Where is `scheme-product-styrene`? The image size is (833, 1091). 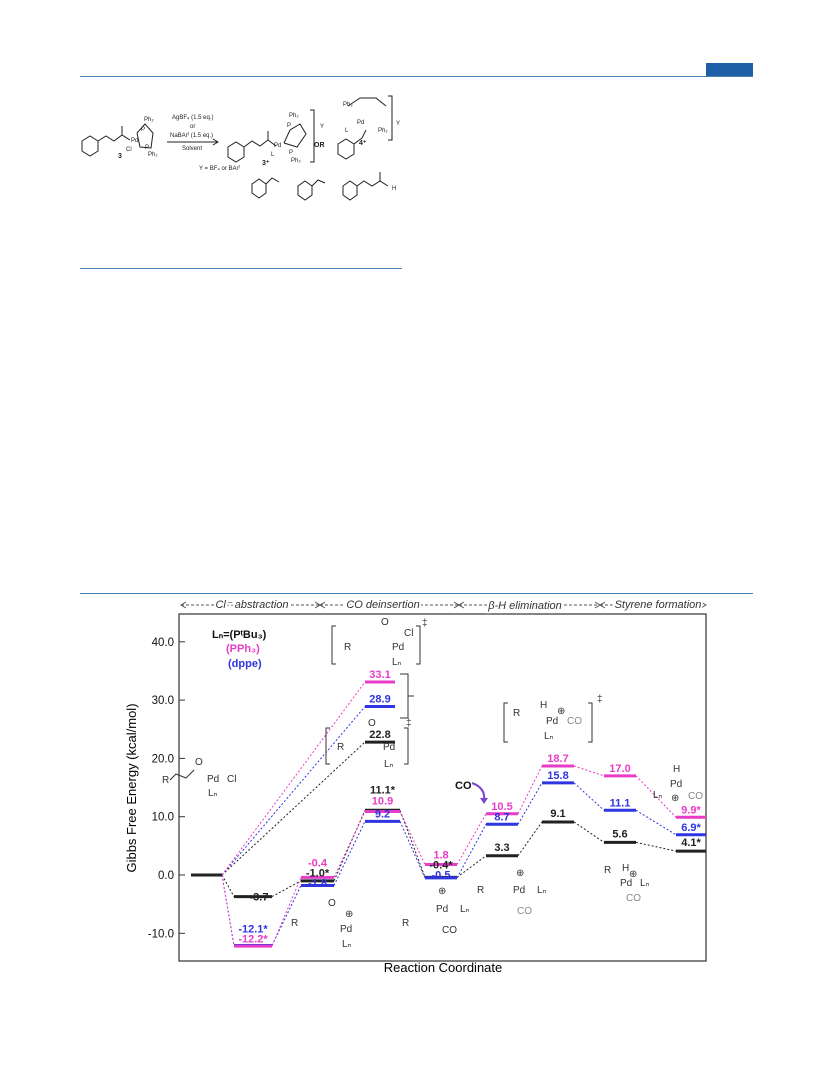
scheme-product-styrene is located at coordinates (259, 188).